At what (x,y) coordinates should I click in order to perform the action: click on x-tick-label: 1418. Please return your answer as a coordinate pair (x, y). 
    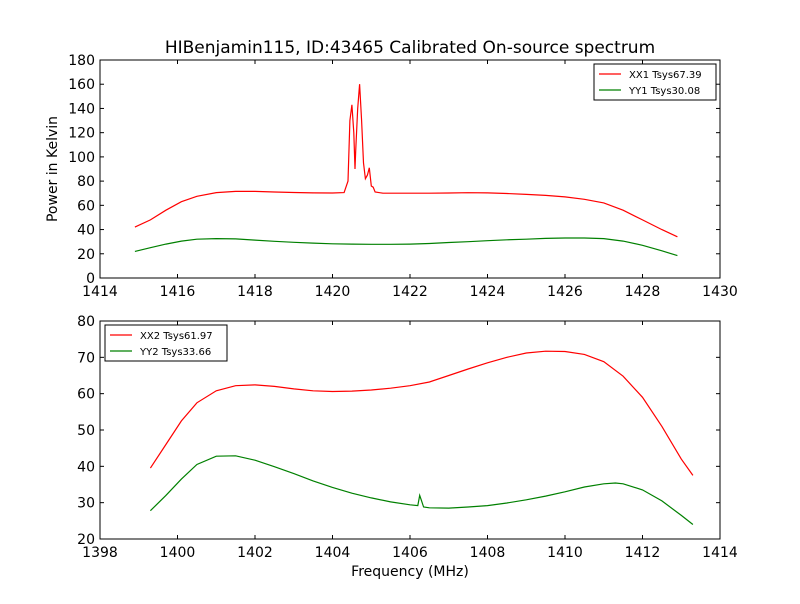
    Looking at the image, I should click on (255, 292).